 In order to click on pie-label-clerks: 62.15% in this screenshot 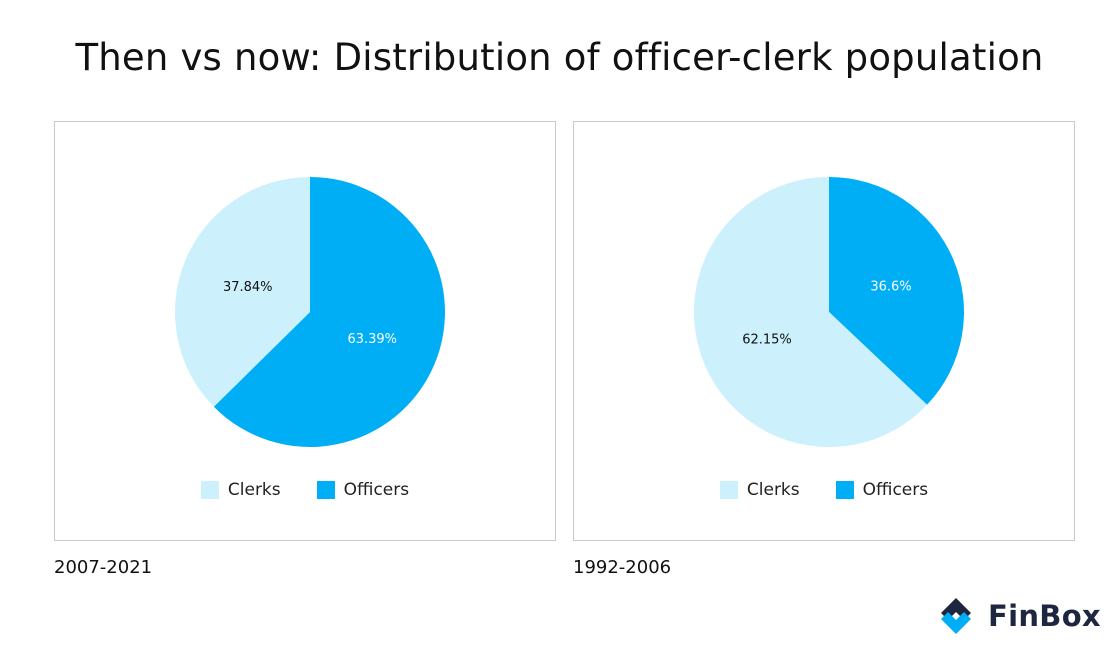, I will do `click(767, 340)`.